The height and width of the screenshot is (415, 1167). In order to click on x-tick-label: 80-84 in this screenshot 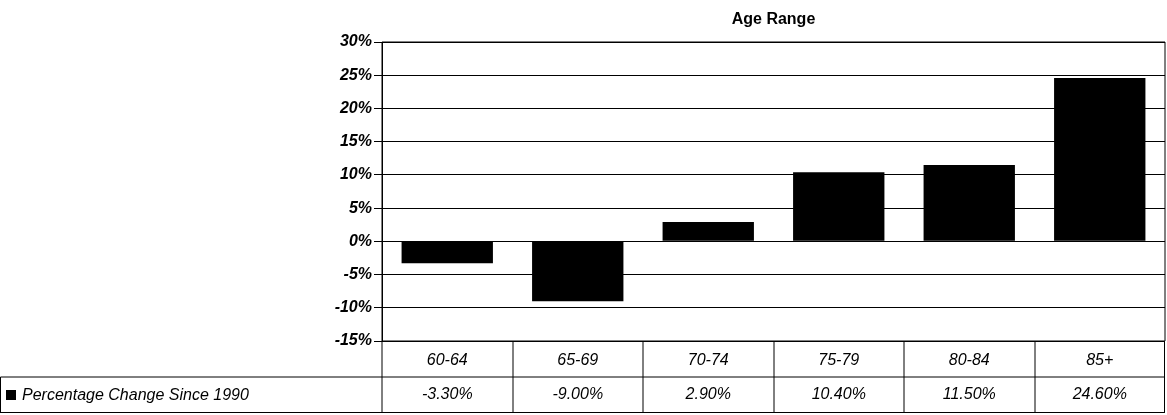, I will do `click(969, 360)`.